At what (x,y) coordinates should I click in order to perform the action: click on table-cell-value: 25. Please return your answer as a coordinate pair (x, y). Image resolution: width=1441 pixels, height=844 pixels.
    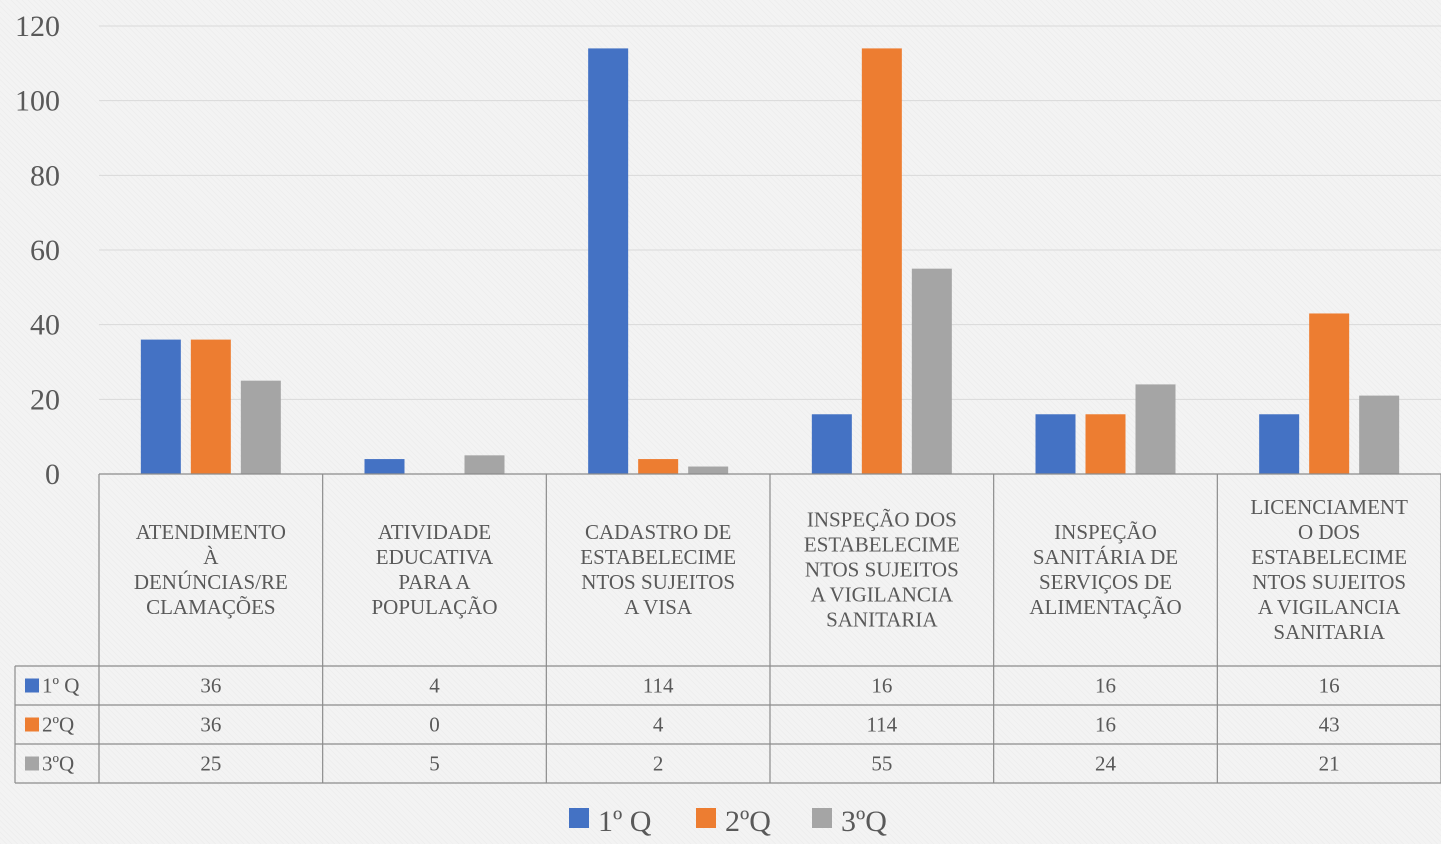
    Looking at the image, I should click on (210, 764).